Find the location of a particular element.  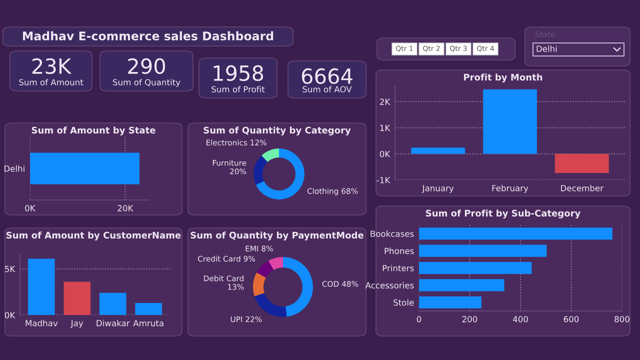

x-tick-label: 20K is located at coordinates (126, 208).